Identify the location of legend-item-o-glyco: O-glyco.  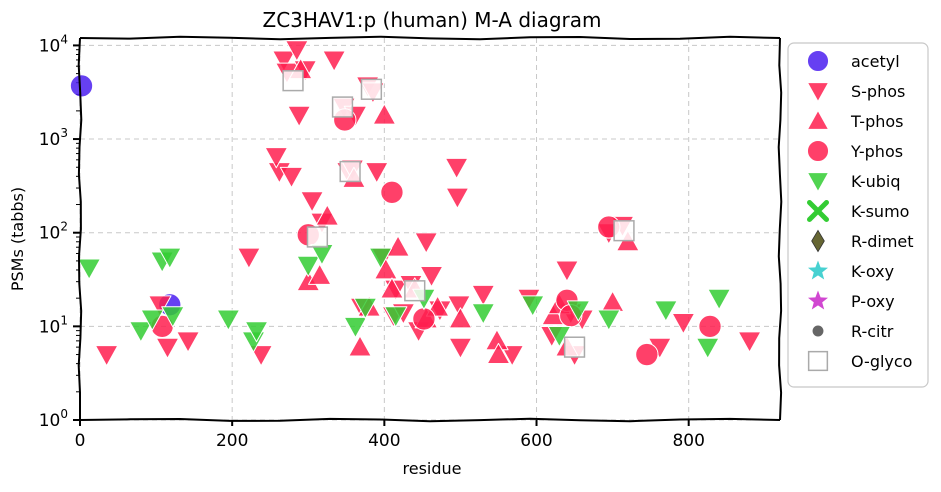
(859, 361).